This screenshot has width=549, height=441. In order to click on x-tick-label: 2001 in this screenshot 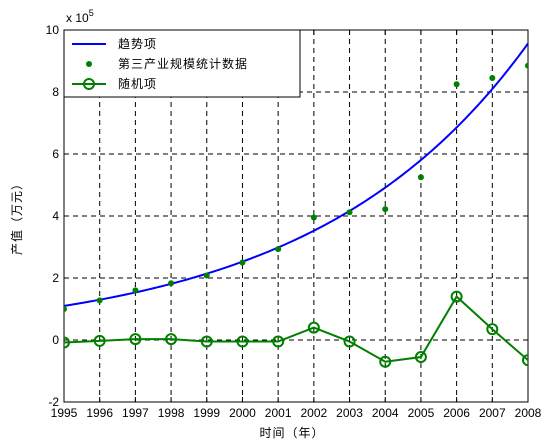, I will do `click(278, 413)`.